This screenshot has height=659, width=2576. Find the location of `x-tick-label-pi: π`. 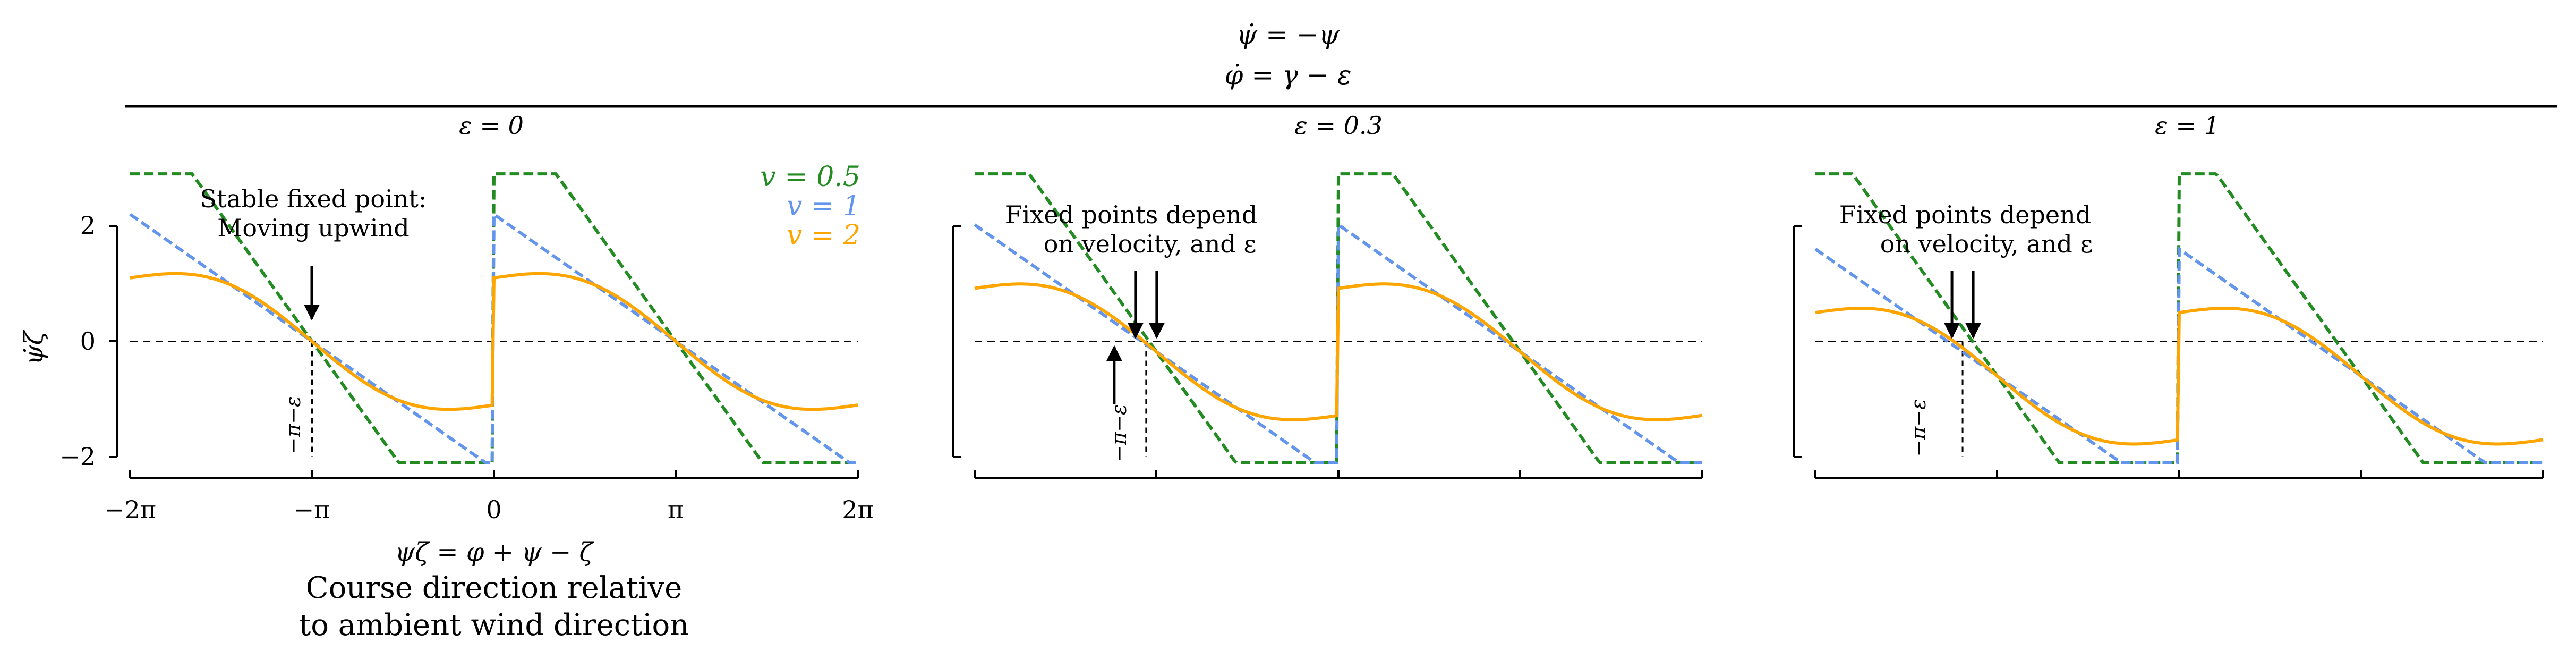

x-tick-label-pi: π is located at coordinates (676, 509).